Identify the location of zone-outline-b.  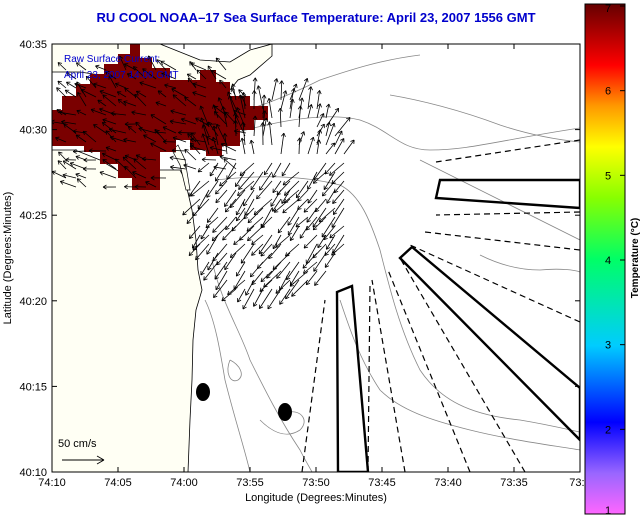
(489, 343).